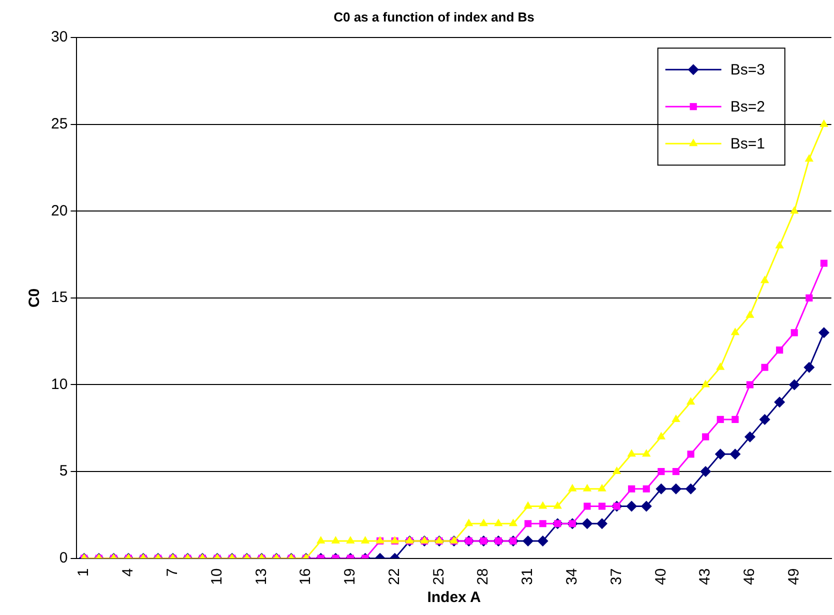 Image resolution: width=834 pixels, height=615 pixels. Describe the element at coordinates (217, 577) in the screenshot. I see `x-tick-label: 10` at that location.